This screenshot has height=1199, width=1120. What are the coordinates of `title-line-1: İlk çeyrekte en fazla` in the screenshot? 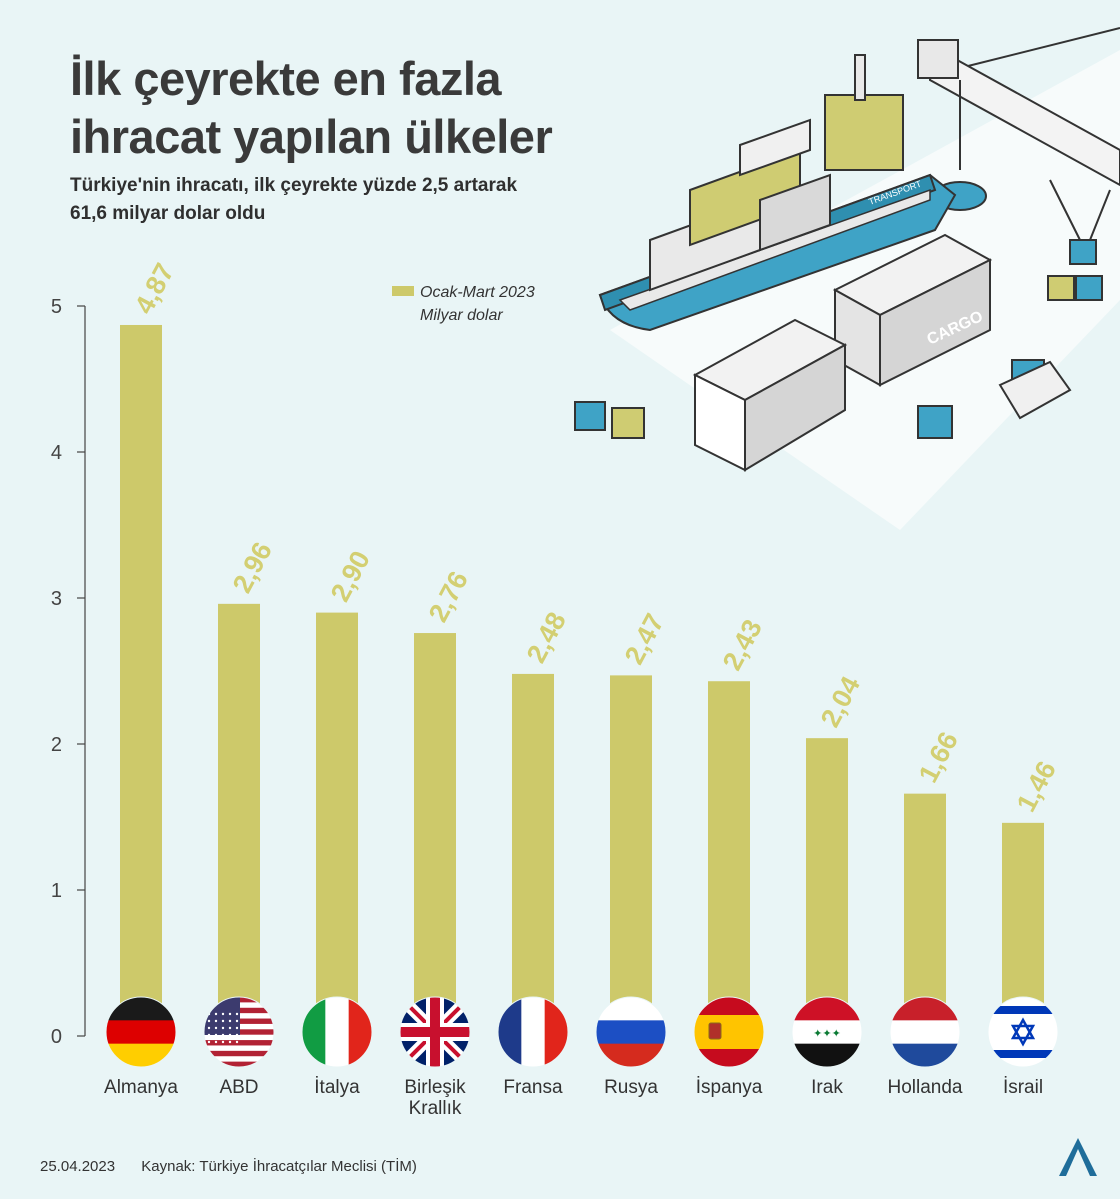 It's located at (286, 78).